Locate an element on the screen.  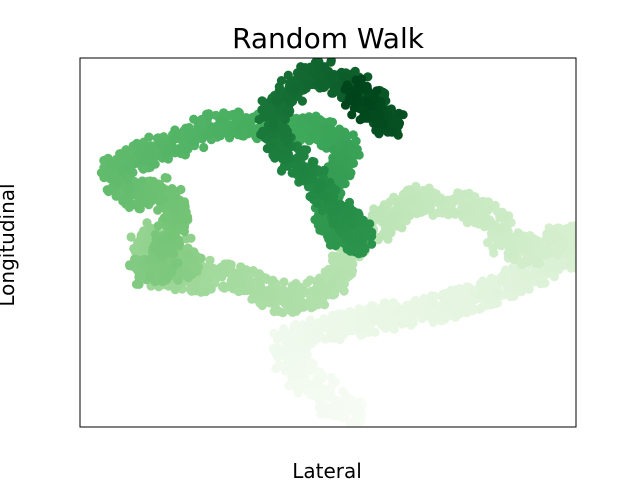
x-axis-label: Lateral is located at coordinates (327, 469).